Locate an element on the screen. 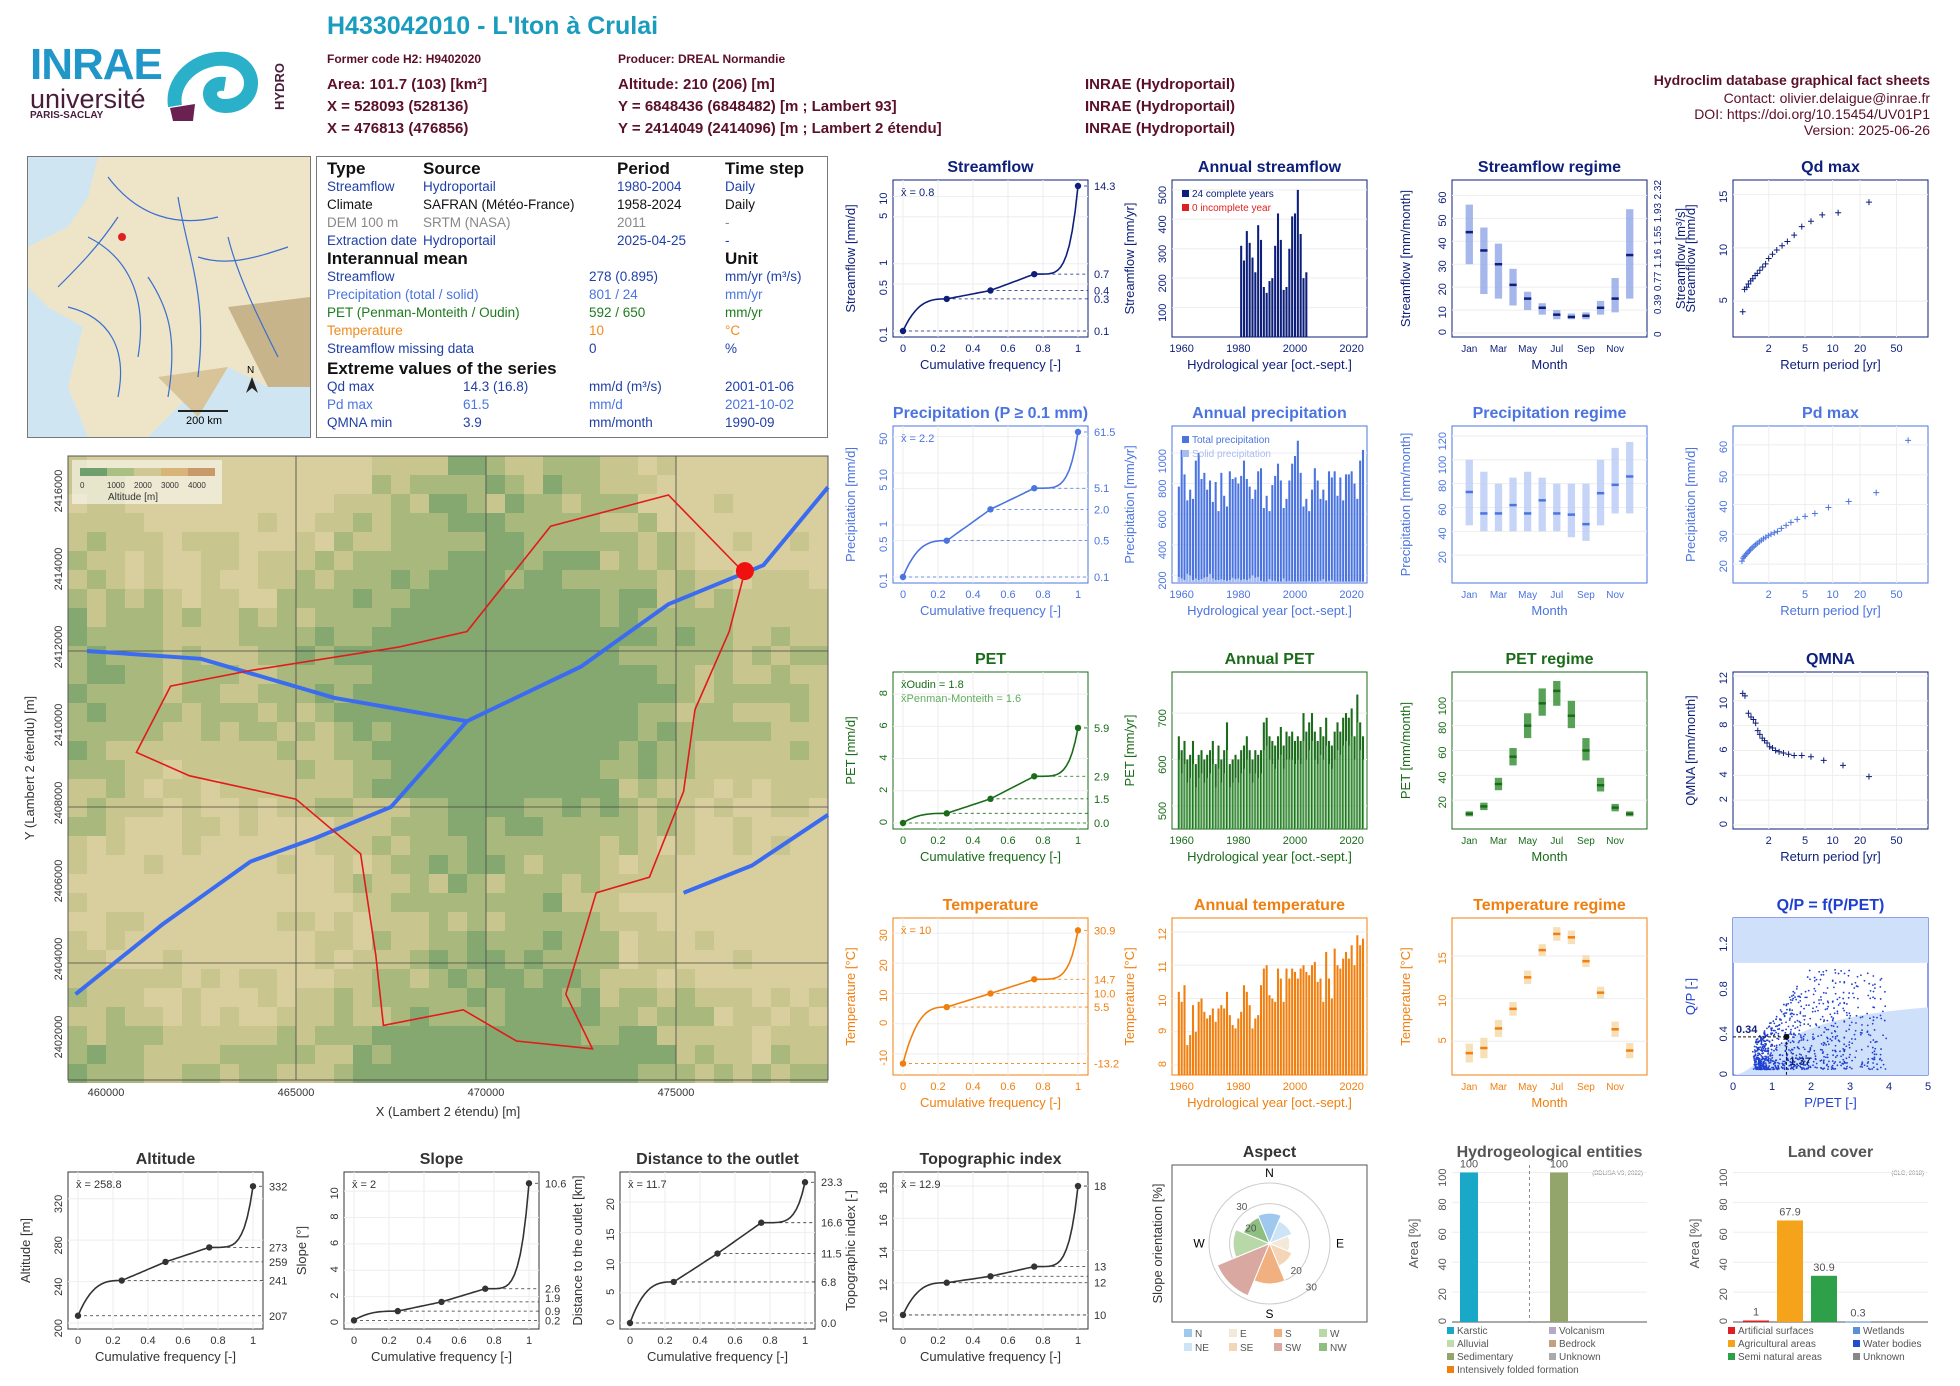 This screenshot has width=1960, height=1386. y-tick-label: 20 is located at coordinates (1724, 1294).